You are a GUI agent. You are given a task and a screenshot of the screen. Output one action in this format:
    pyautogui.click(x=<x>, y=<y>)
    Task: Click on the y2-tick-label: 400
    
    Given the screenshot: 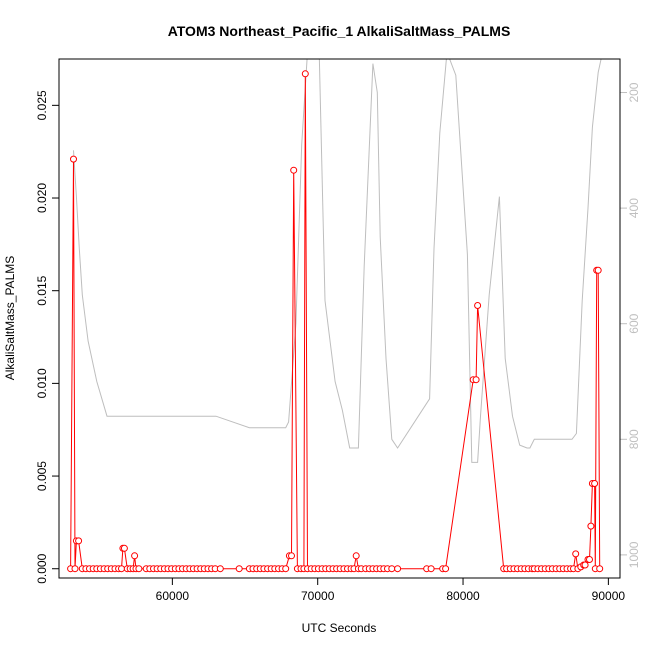 What is the action you would take?
    pyautogui.click(x=634, y=208)
    